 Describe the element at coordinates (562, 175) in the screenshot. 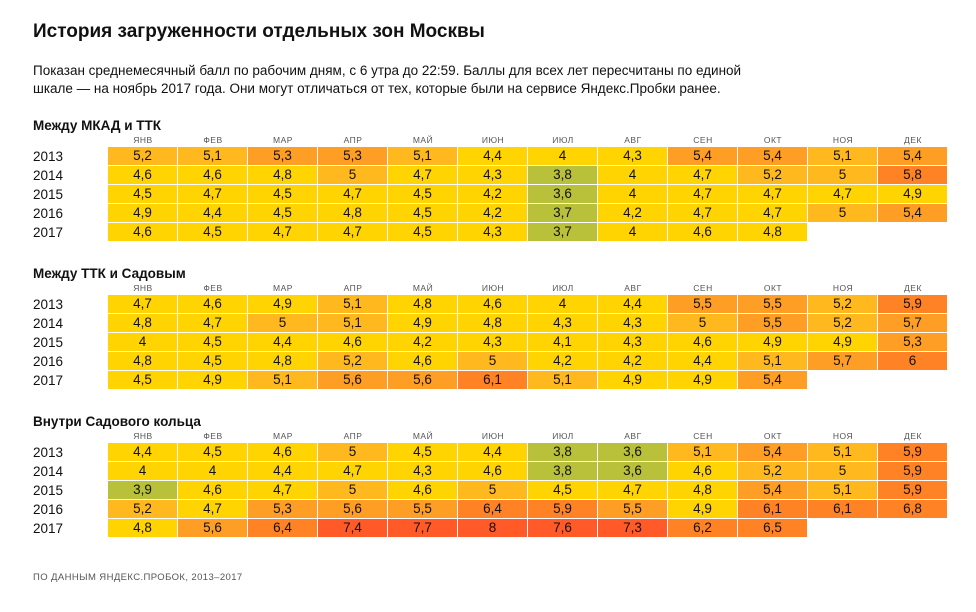

I see `heatmap-cell: 3,8` at that location.